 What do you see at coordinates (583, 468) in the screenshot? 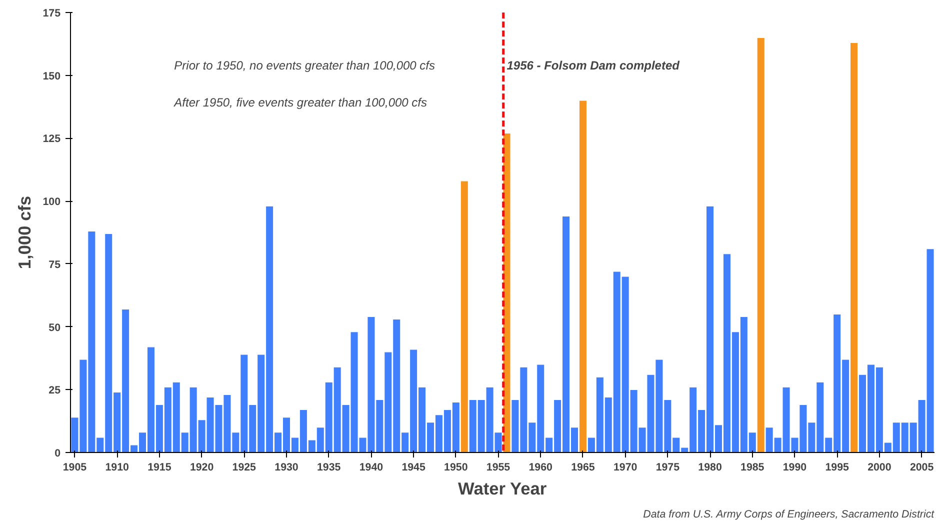
I see `x-tick-label: 1965` at bounding box center [583, 468].